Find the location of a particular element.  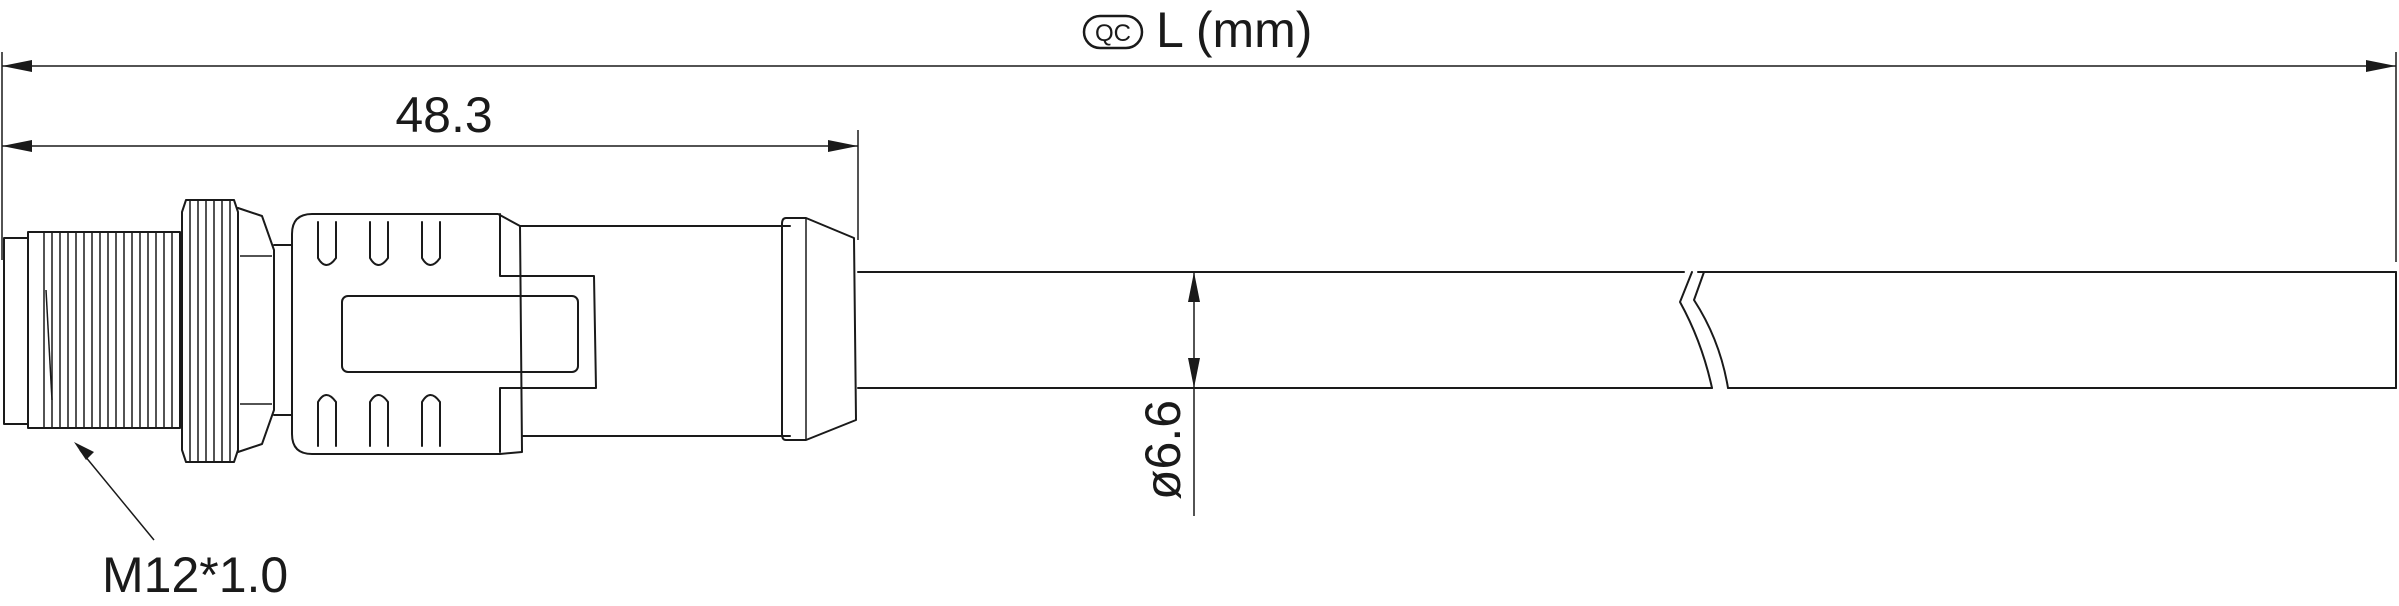

thread-label: M12*1.0 is located at coordinates (195, 575).